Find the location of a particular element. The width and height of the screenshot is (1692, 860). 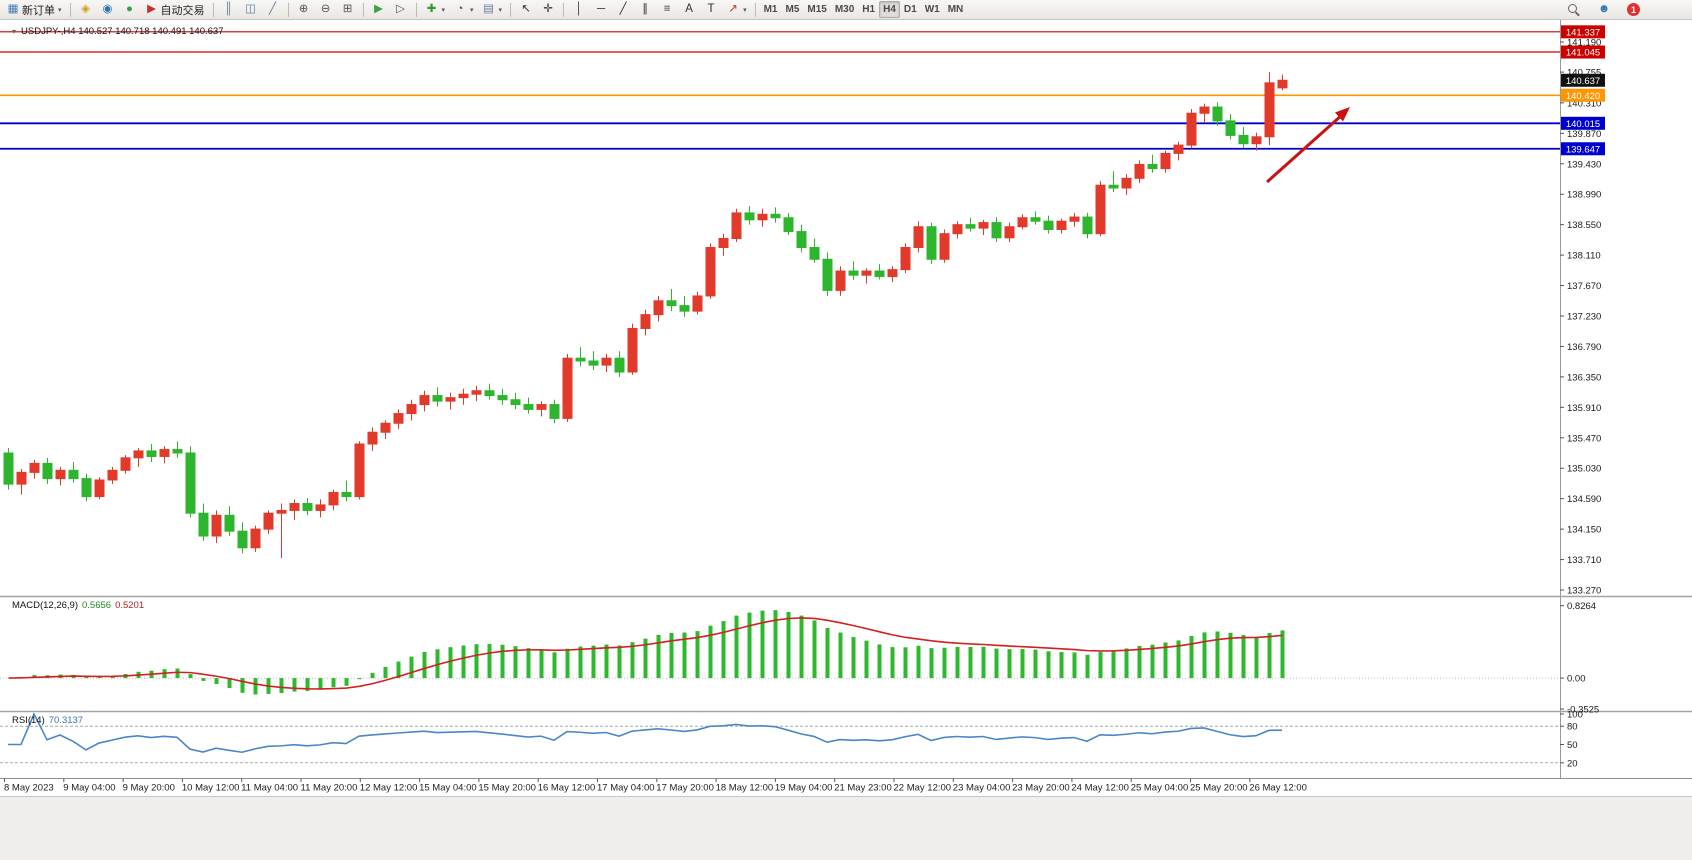

price-level-badge: 140.015 is located at coordinates (1583, 123).